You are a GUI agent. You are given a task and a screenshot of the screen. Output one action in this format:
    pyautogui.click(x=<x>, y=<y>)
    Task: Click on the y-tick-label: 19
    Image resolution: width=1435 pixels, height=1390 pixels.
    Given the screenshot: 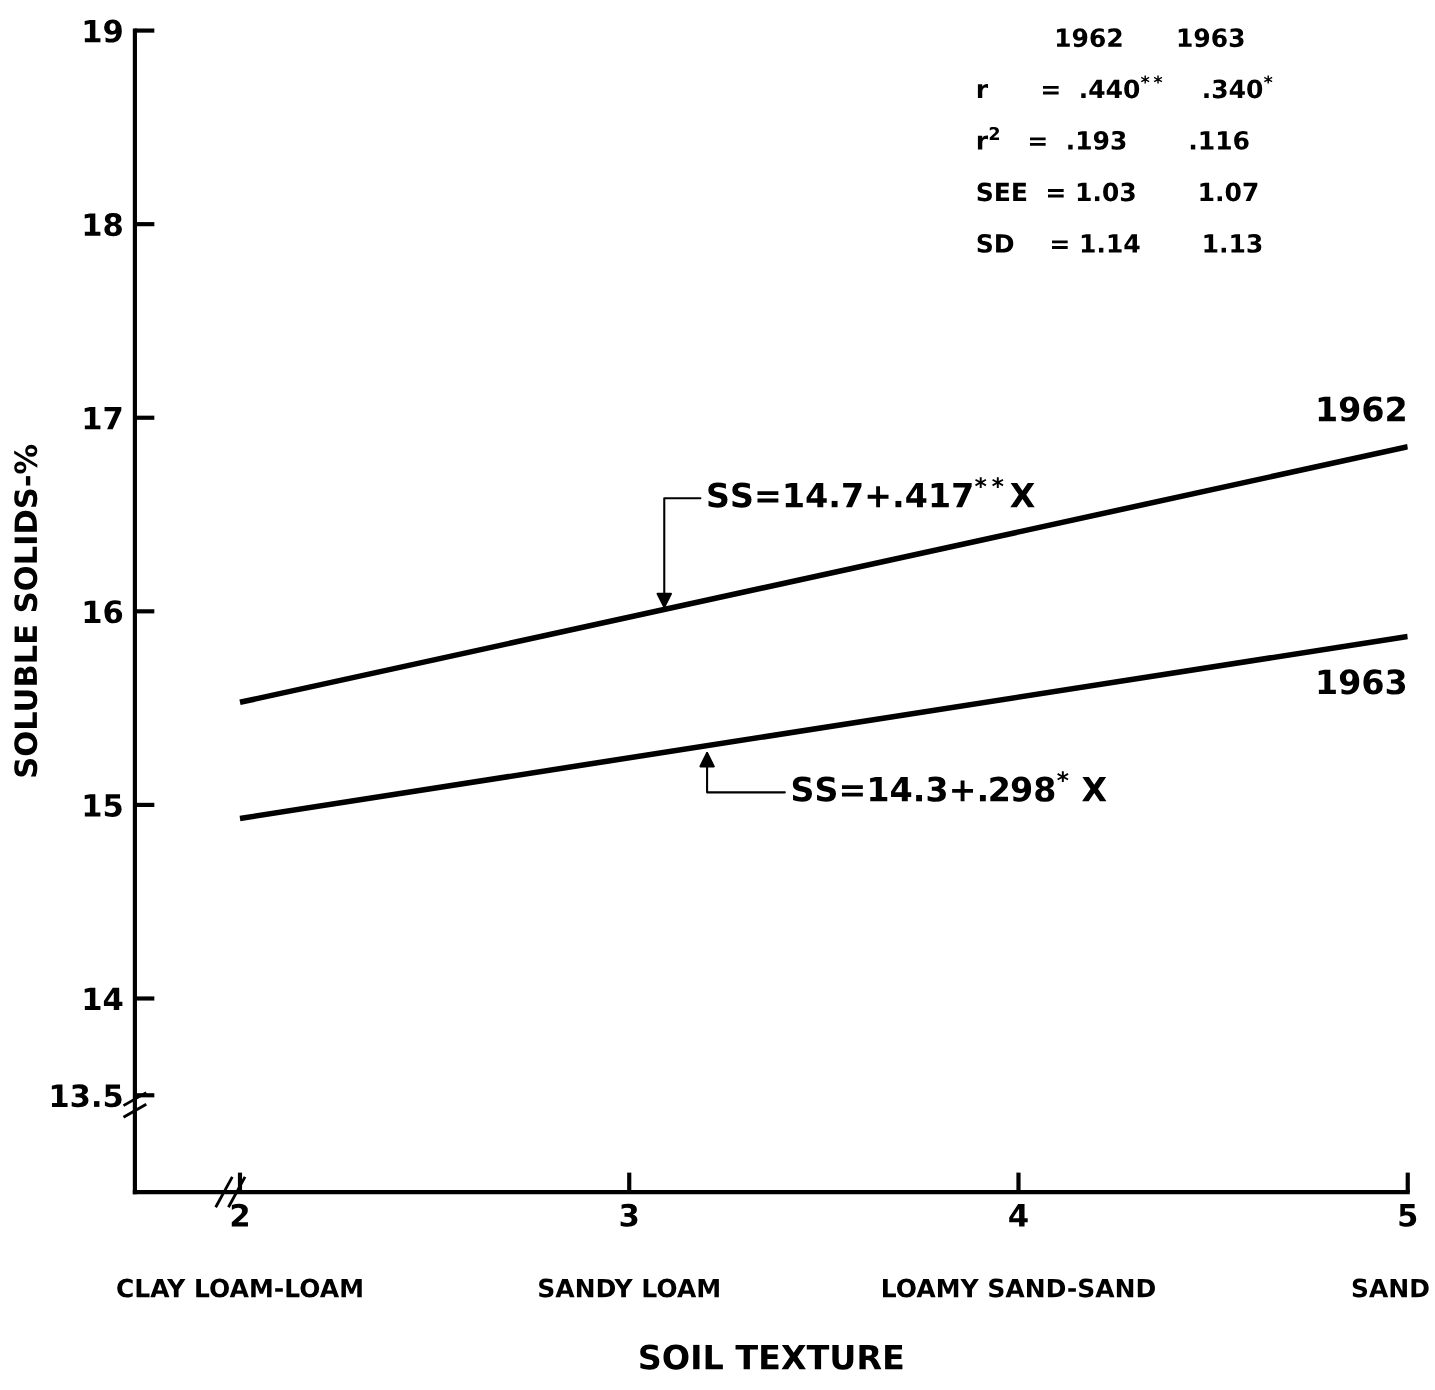 What is the action you would take?
    pyautogui.click(x=103, y=31)
    